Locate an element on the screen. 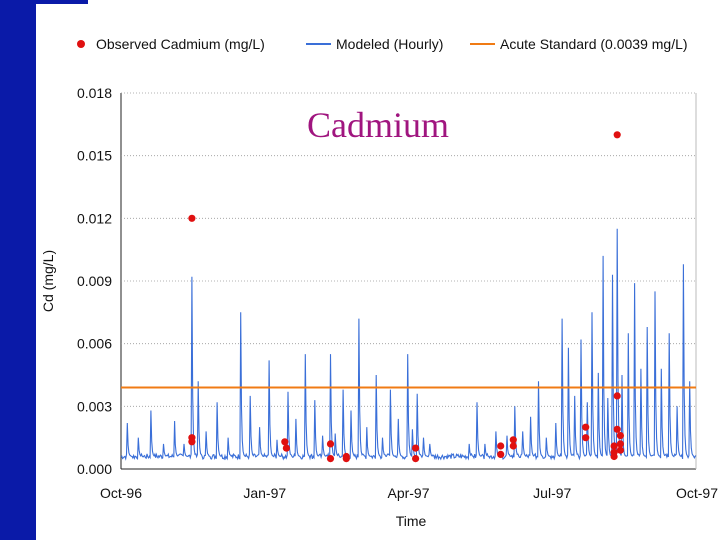 The width and height of the screenshot is (720, 540). legend-label-modeled: Modeled (Hourly) is located at coordinates (389, 44).